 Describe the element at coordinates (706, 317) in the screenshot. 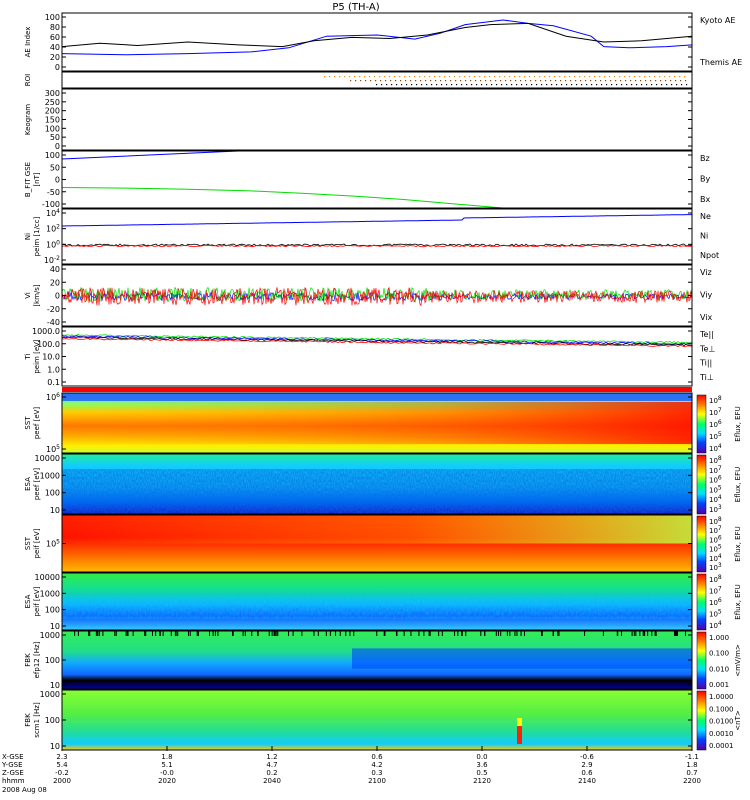

I see `velocity-legend-entry: Vix` at that location.